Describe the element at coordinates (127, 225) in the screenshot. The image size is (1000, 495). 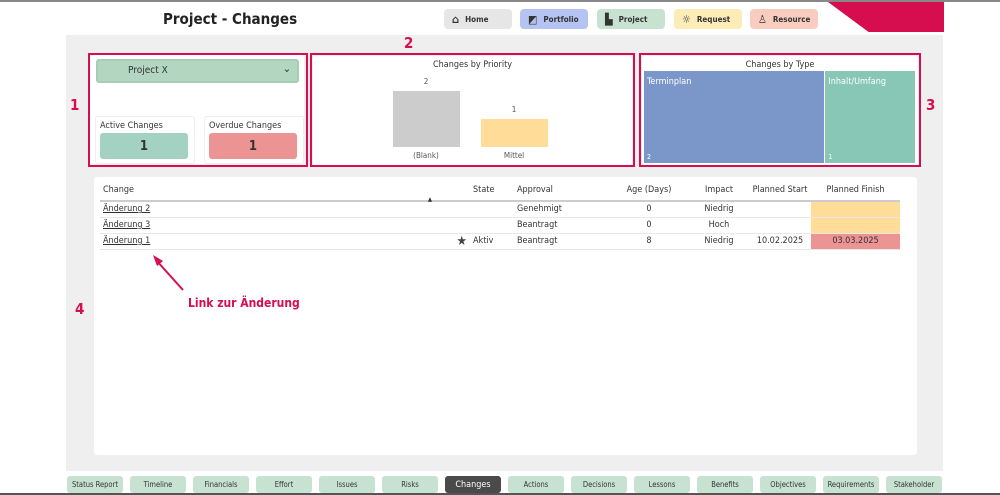
I see `change-link: Änderung 3` at that location.